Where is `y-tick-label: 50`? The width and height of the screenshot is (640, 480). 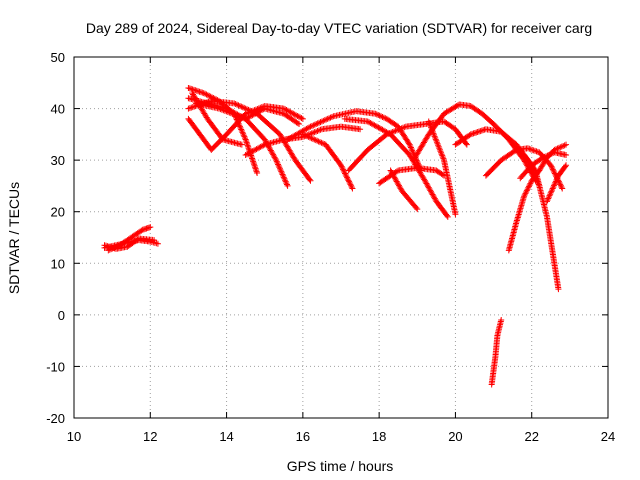 y-tick-label: 50 is located at coordinates (58, 57).